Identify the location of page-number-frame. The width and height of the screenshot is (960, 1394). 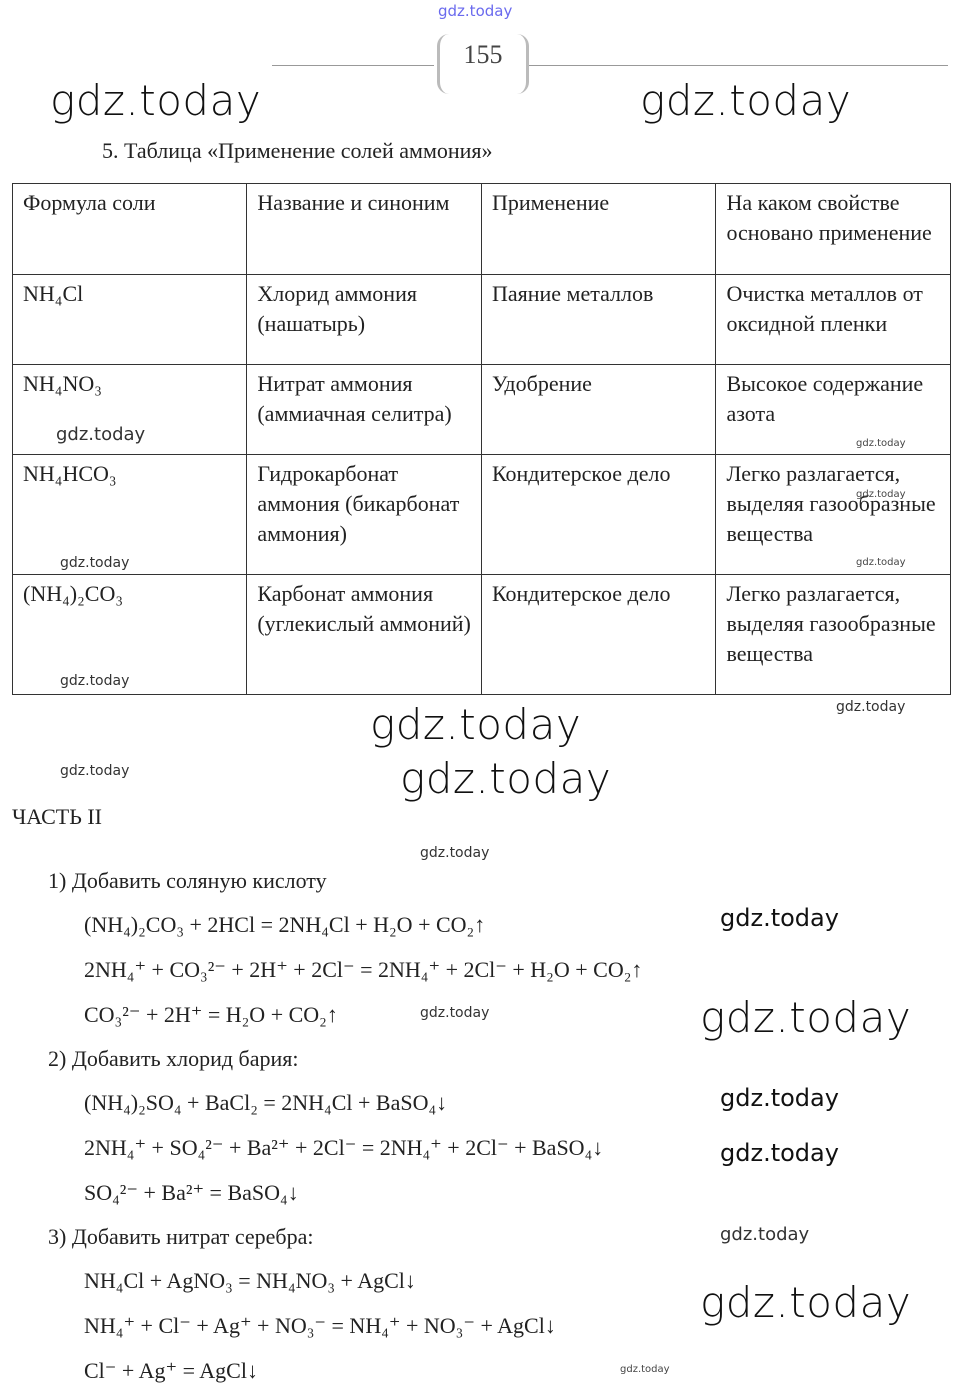
(483, 64).